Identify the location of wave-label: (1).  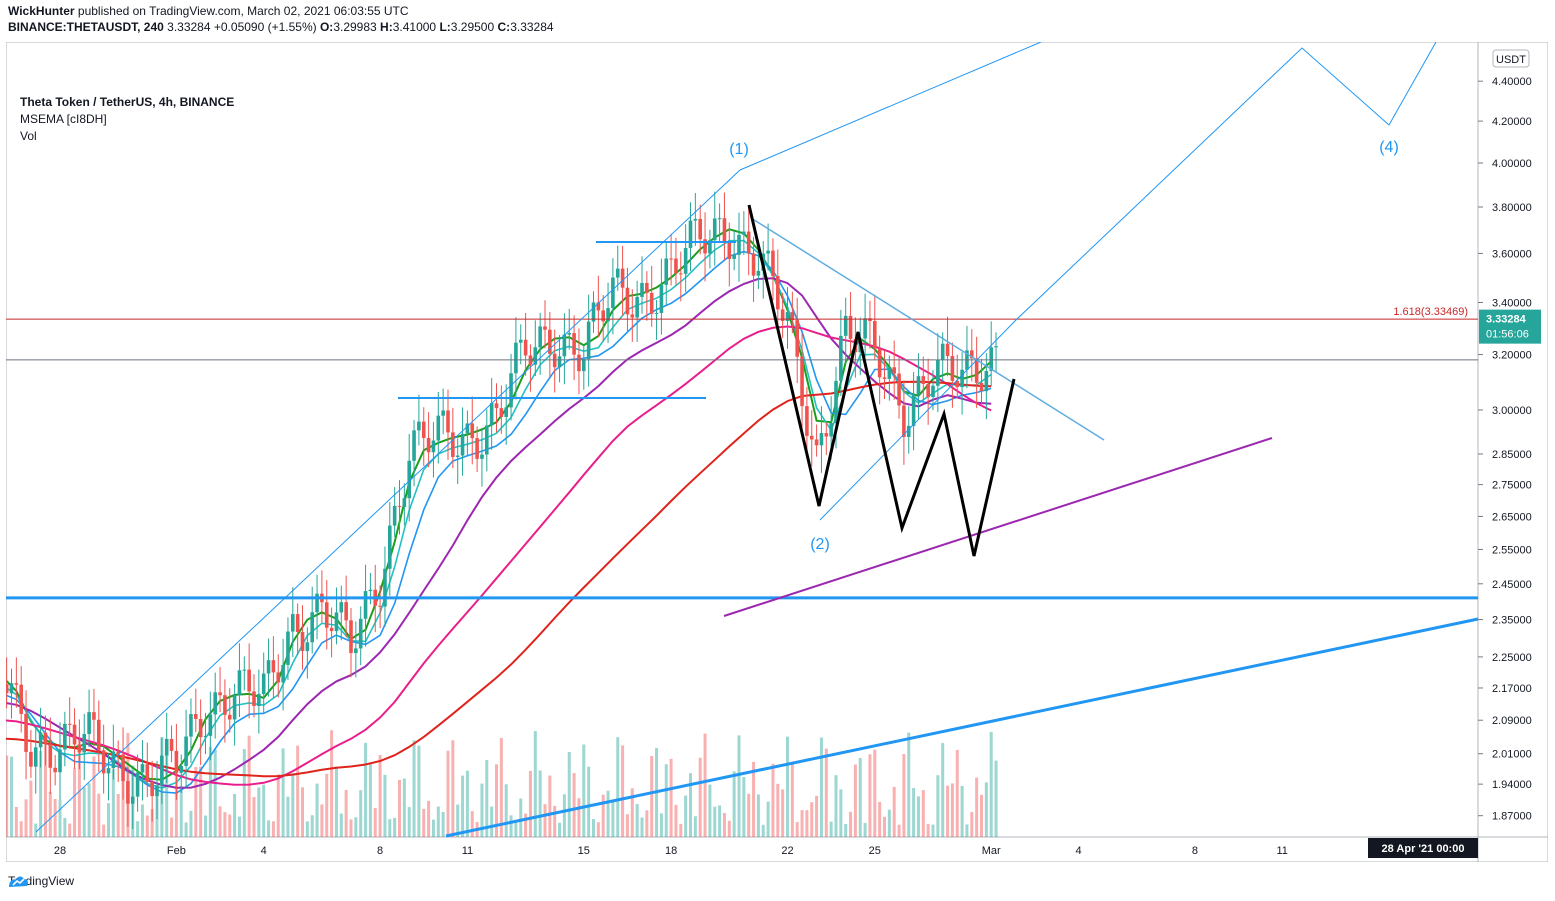
(739, 149).